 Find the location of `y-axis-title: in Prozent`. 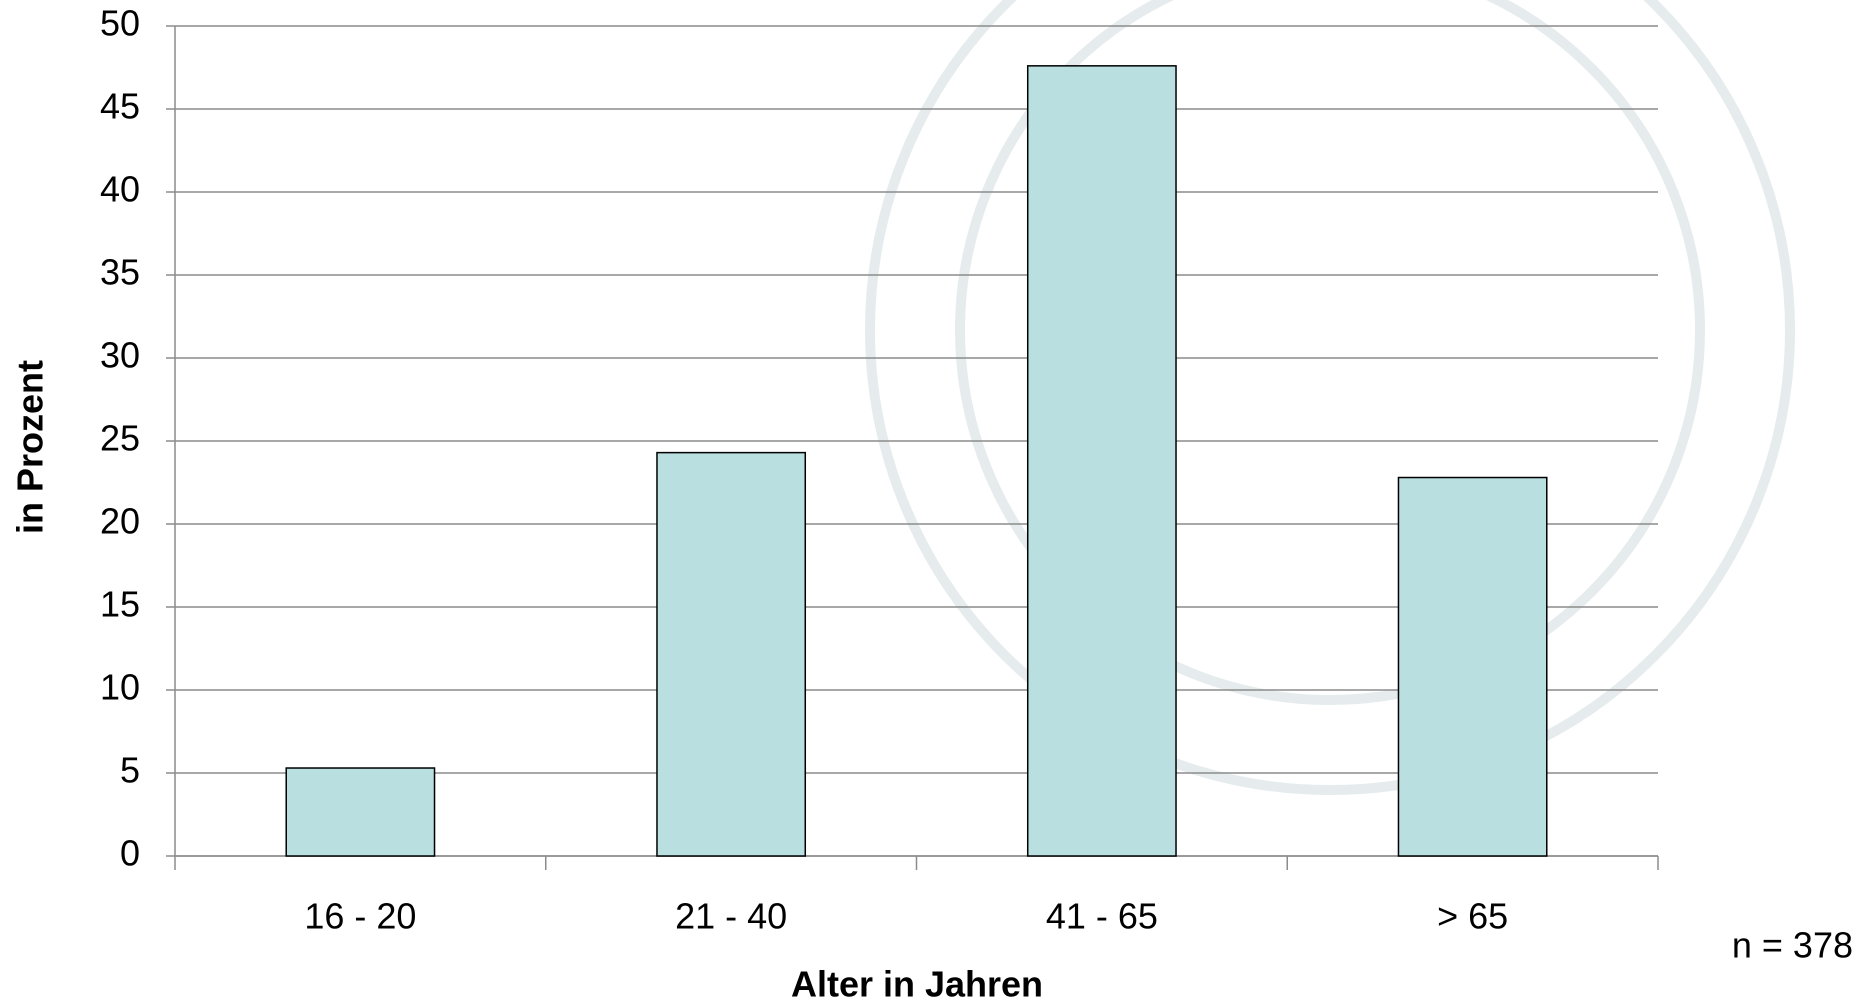

y-axis-title: in Prozent is located at coordinates (30, 447).